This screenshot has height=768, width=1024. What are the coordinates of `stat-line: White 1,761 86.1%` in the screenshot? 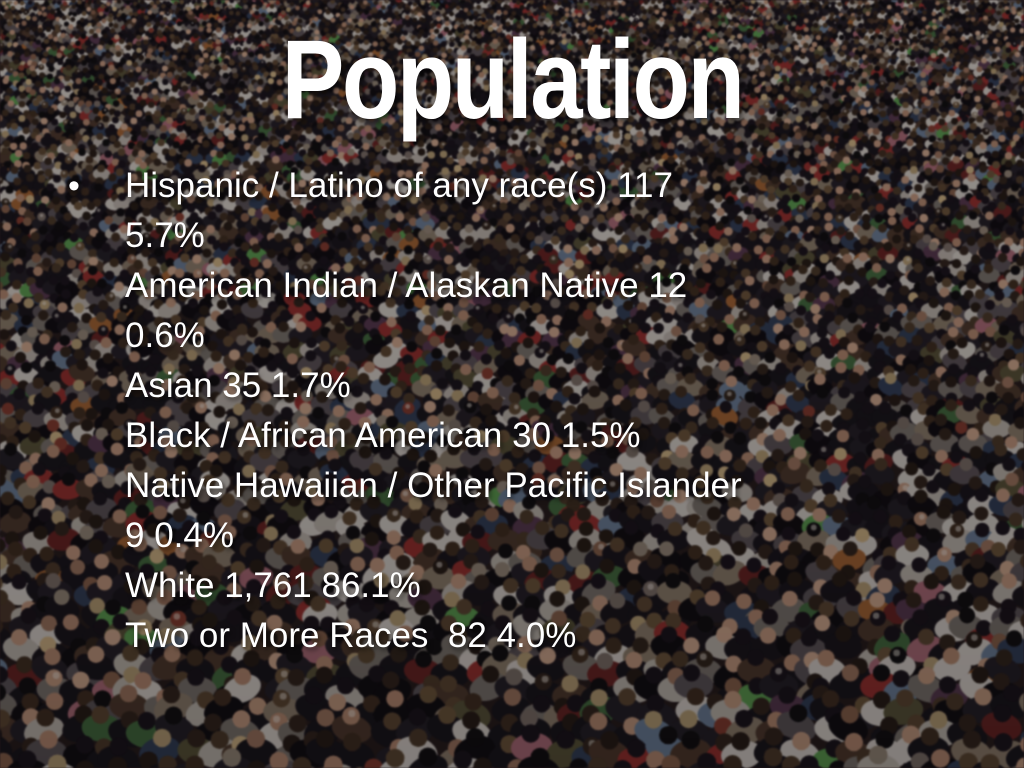 It's located at (273, 585).